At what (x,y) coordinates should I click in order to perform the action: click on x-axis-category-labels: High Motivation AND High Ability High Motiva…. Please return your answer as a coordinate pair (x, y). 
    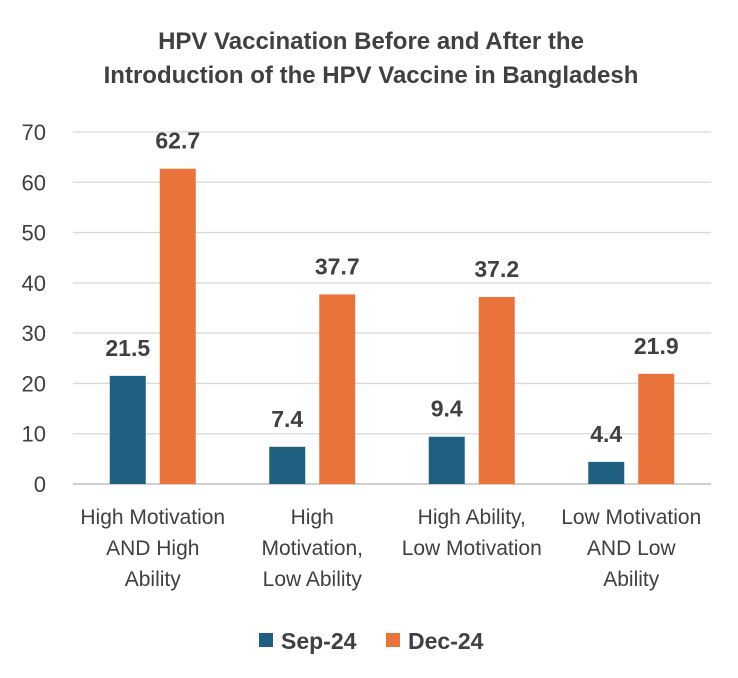
    Looking at the image, I should click on (390, 548).